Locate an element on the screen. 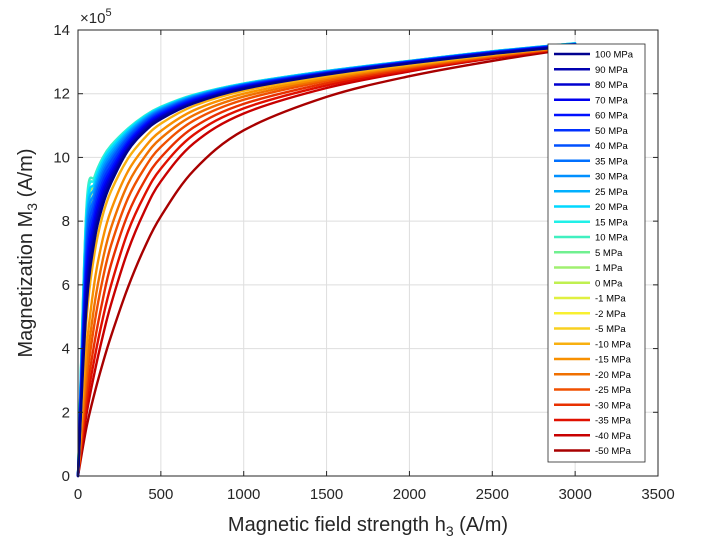 This screenshot has width=702, height=544. y-tick-label: 4 is located at coordinates (66, 349).